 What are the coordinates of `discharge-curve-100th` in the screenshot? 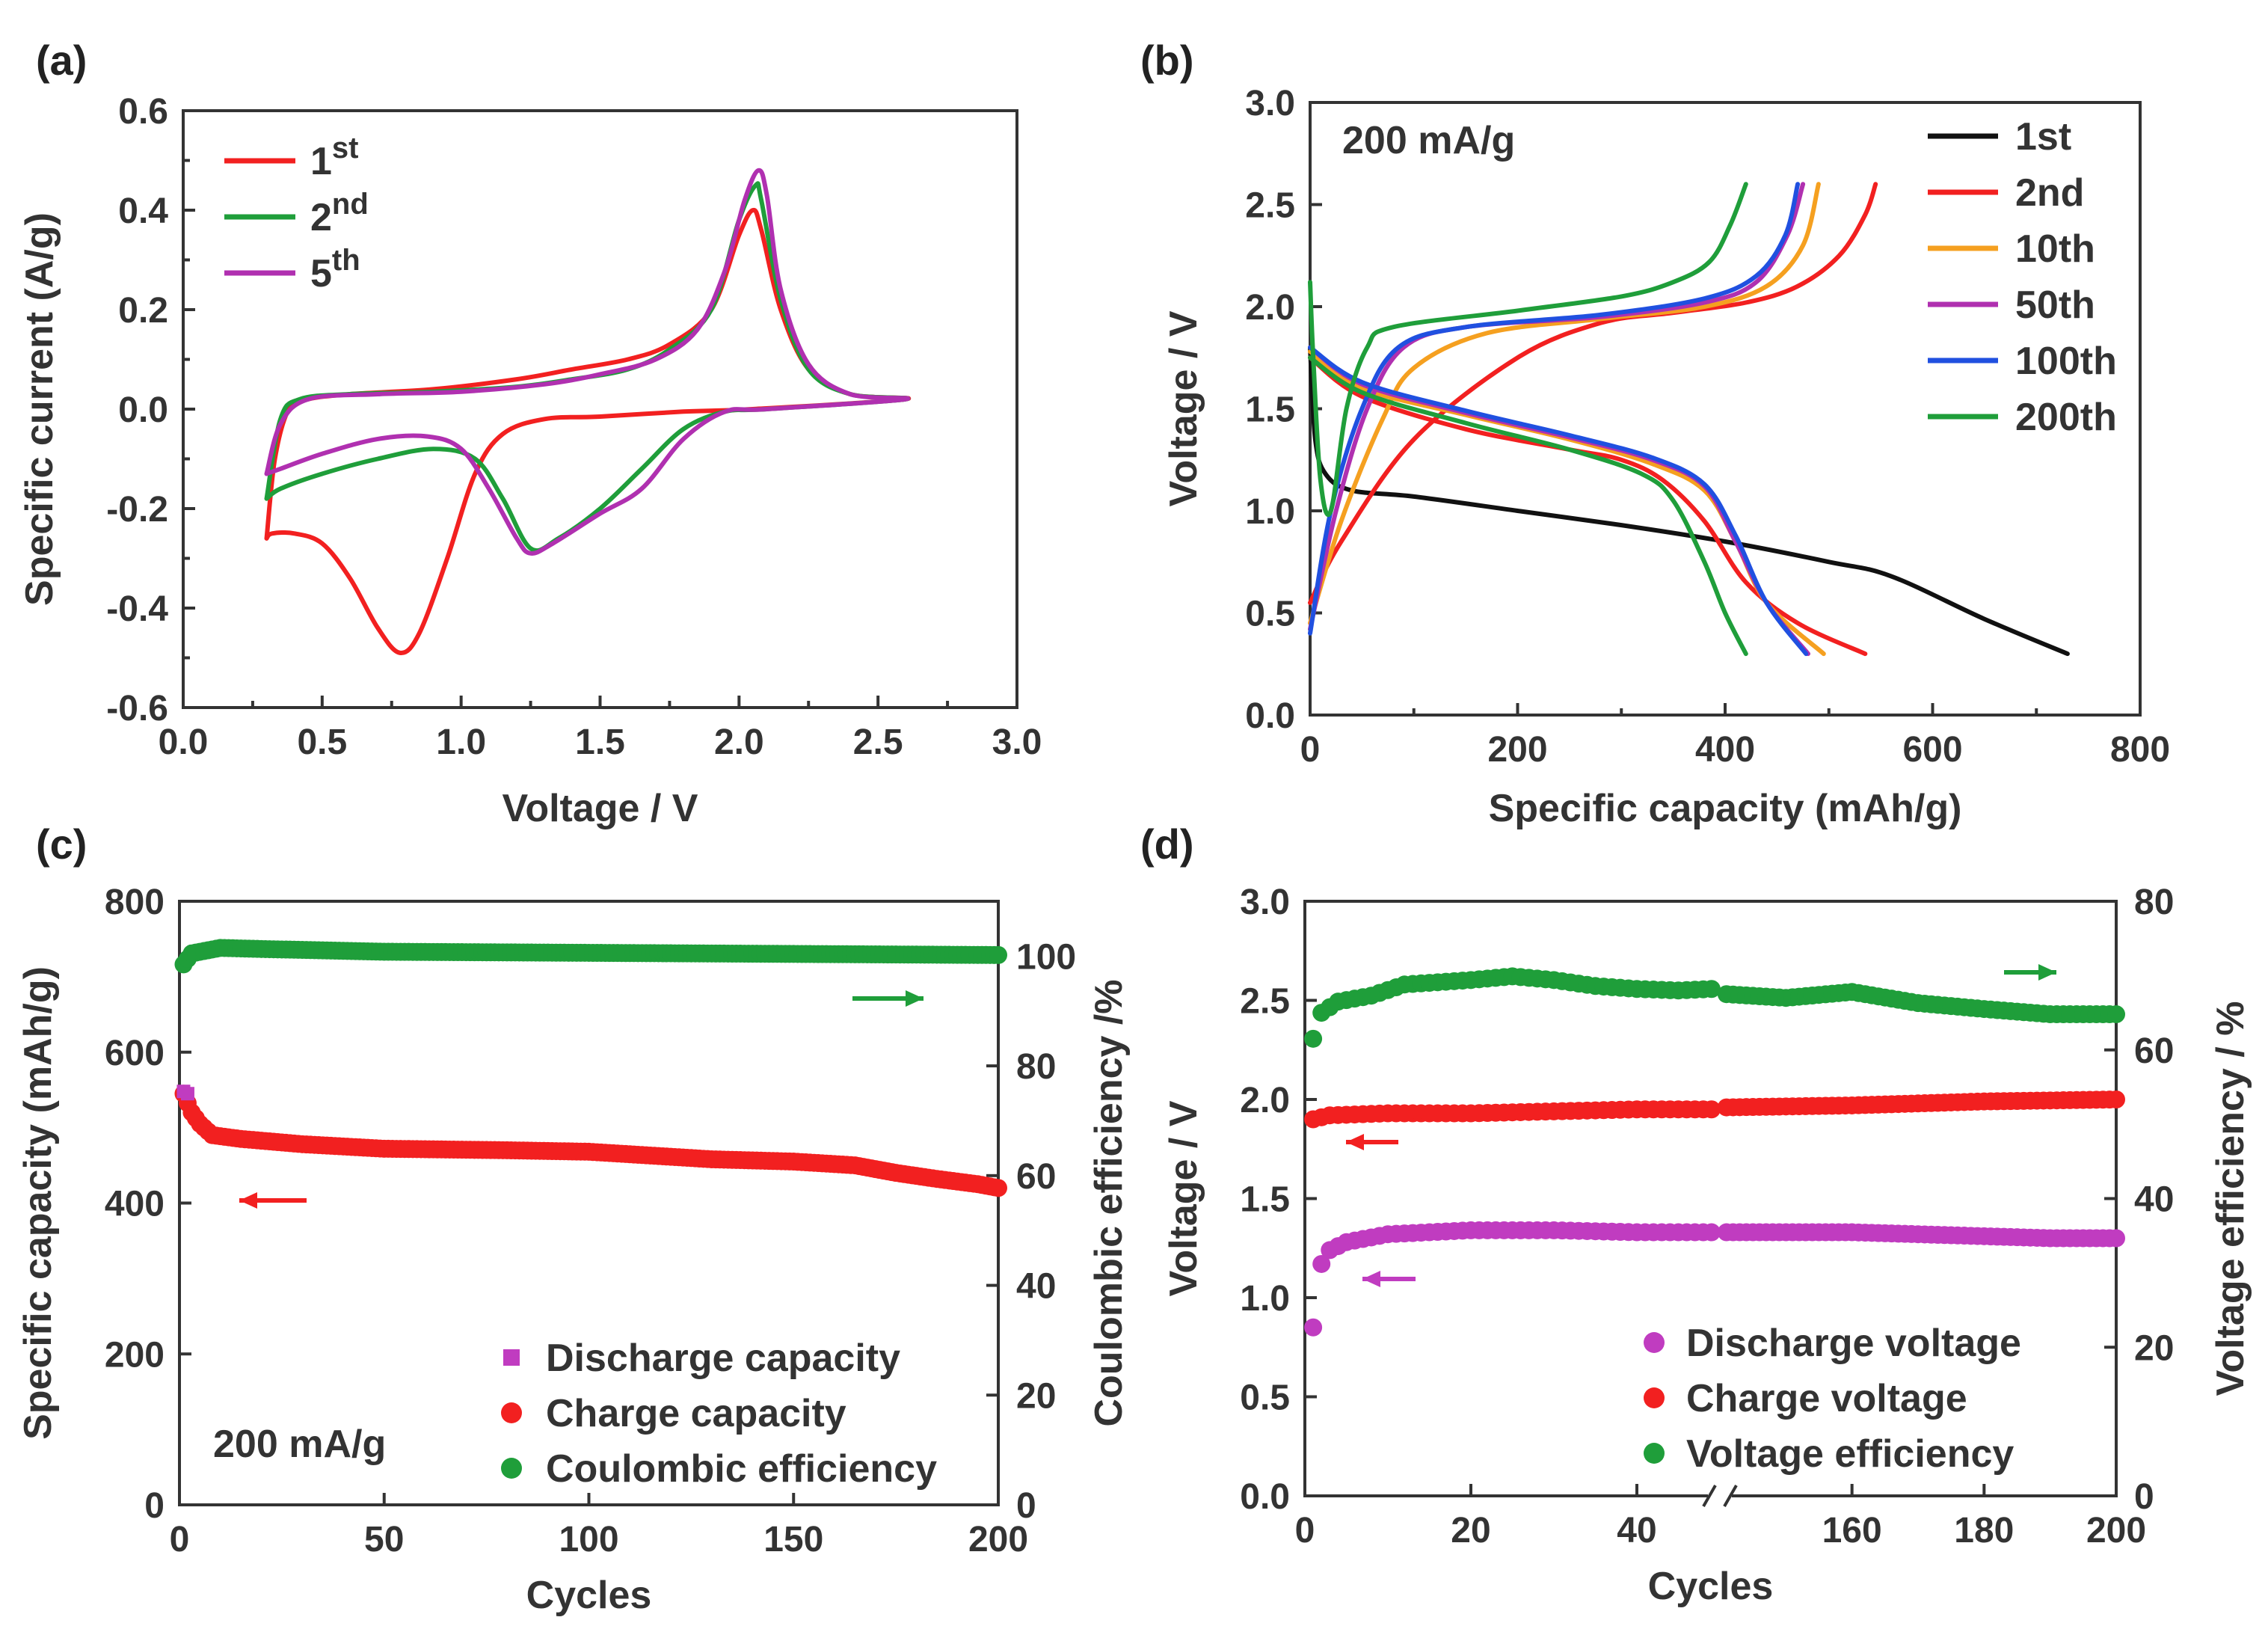 It's located at (1558, 501).